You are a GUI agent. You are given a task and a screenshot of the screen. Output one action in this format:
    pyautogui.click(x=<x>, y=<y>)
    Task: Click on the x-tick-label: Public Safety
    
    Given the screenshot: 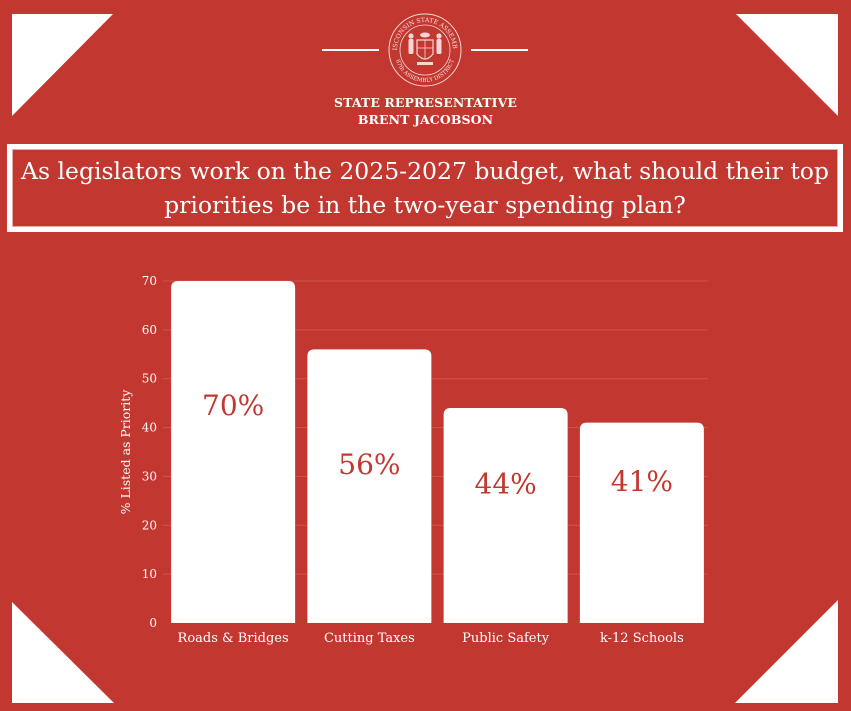 What is the action you would take?
    pyautogui.click(x=506, y=638)
    